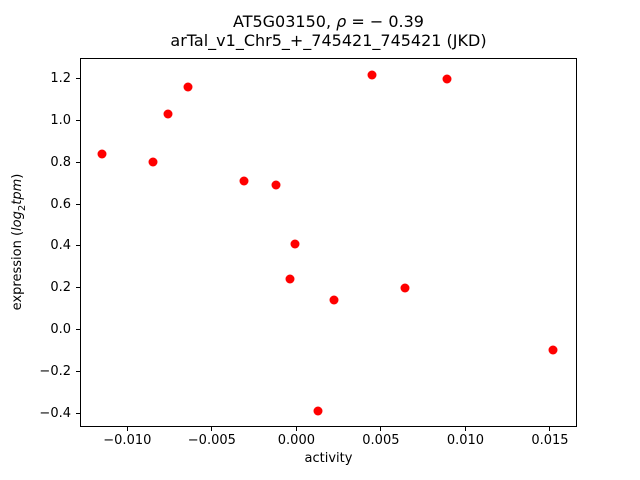 This screenshot has width=640, height=480. What do you see at coordinates (385, 21) in the screenshot?
I see `title-rho-value: = − 0.39` at bounding box center [385, 21].